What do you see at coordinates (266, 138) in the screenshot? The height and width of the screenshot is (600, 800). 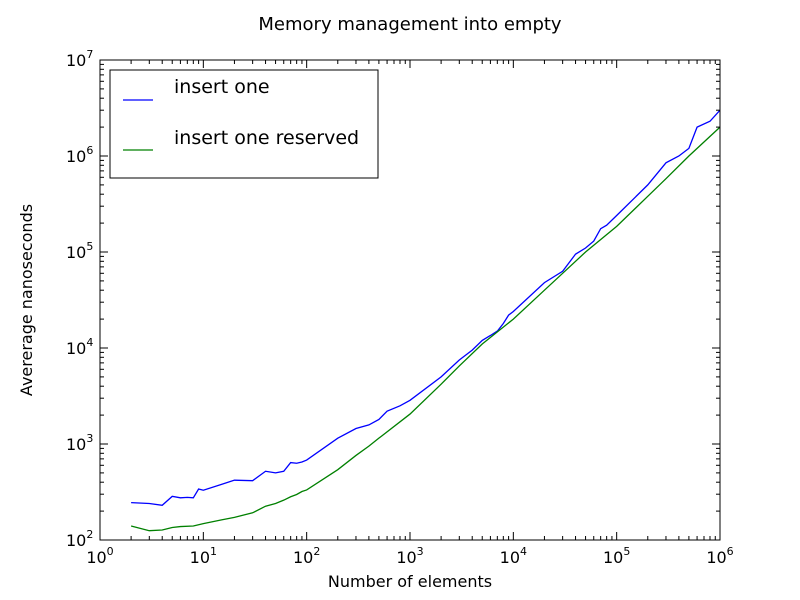 I see `legend-label-insert-one-reserved: insert one reserved` at bounding box center [266, 138].